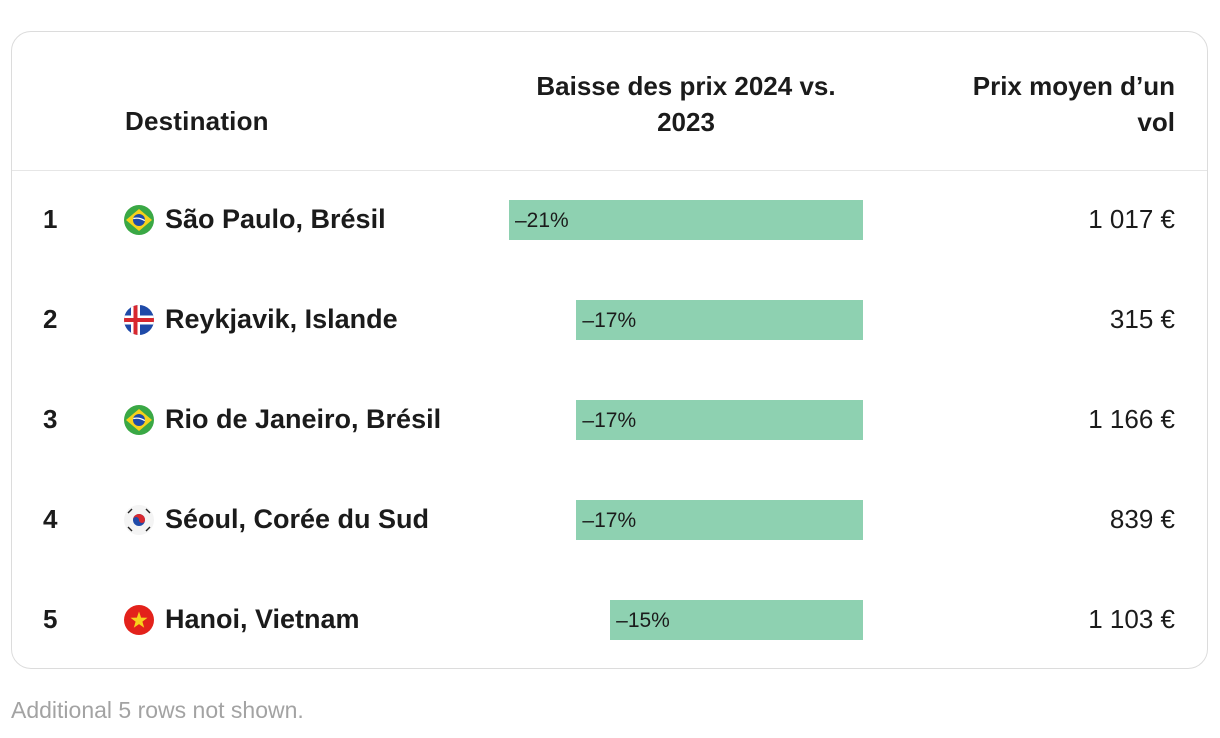 This screenshot has height=738, width=1220. I want to click on iceland-flag-icon, so click(139, 320).